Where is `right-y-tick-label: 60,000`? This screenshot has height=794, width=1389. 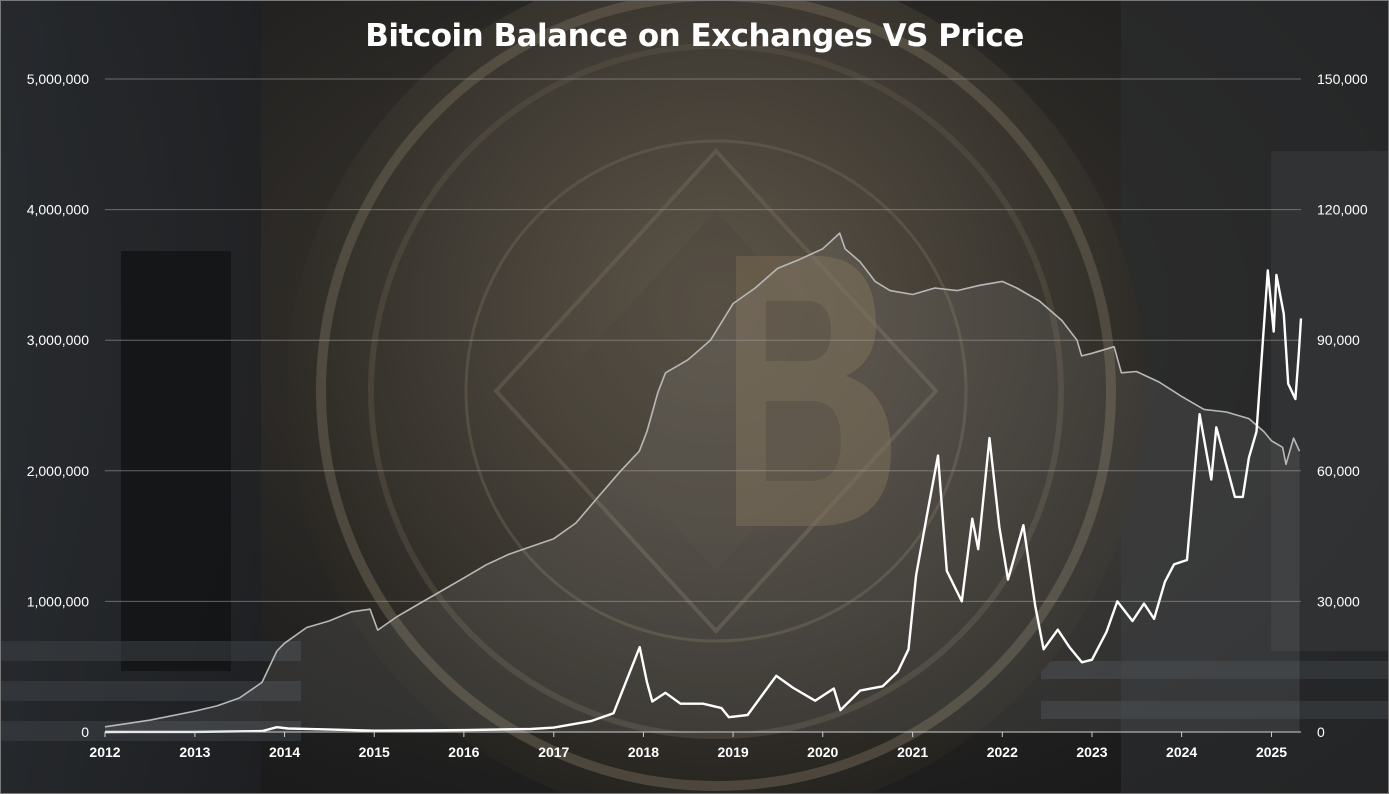 right-y-tick-label: 60,000 is located at coordinates (1338, 471).